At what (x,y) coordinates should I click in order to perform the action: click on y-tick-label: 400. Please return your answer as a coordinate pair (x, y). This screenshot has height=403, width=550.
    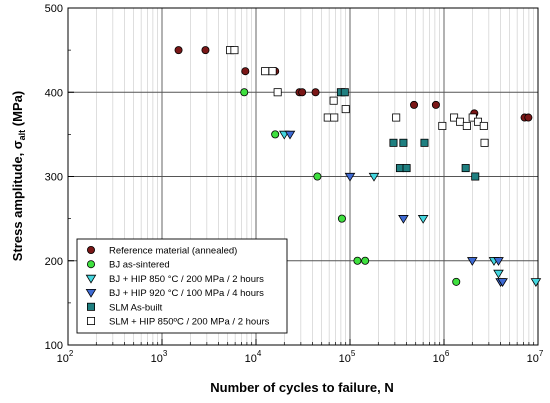
    Looking at the image, I should click on (54, 93).